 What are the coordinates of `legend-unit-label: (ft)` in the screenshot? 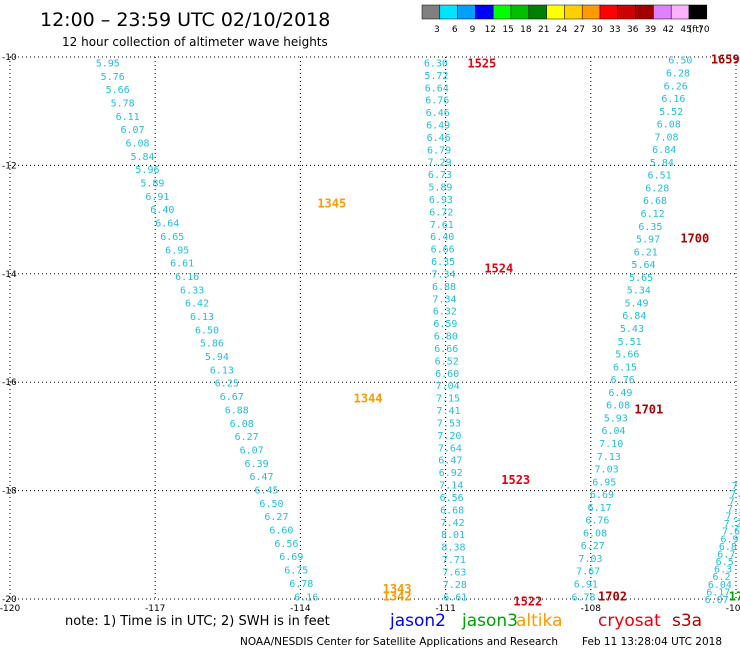 It's located at (696, 30).